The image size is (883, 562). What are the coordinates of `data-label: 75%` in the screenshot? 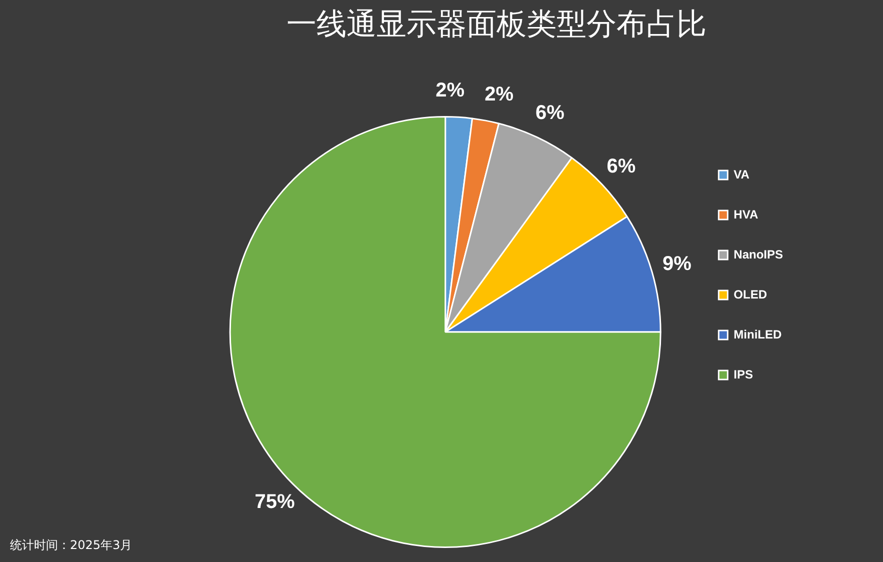 It's located at (274, 502).